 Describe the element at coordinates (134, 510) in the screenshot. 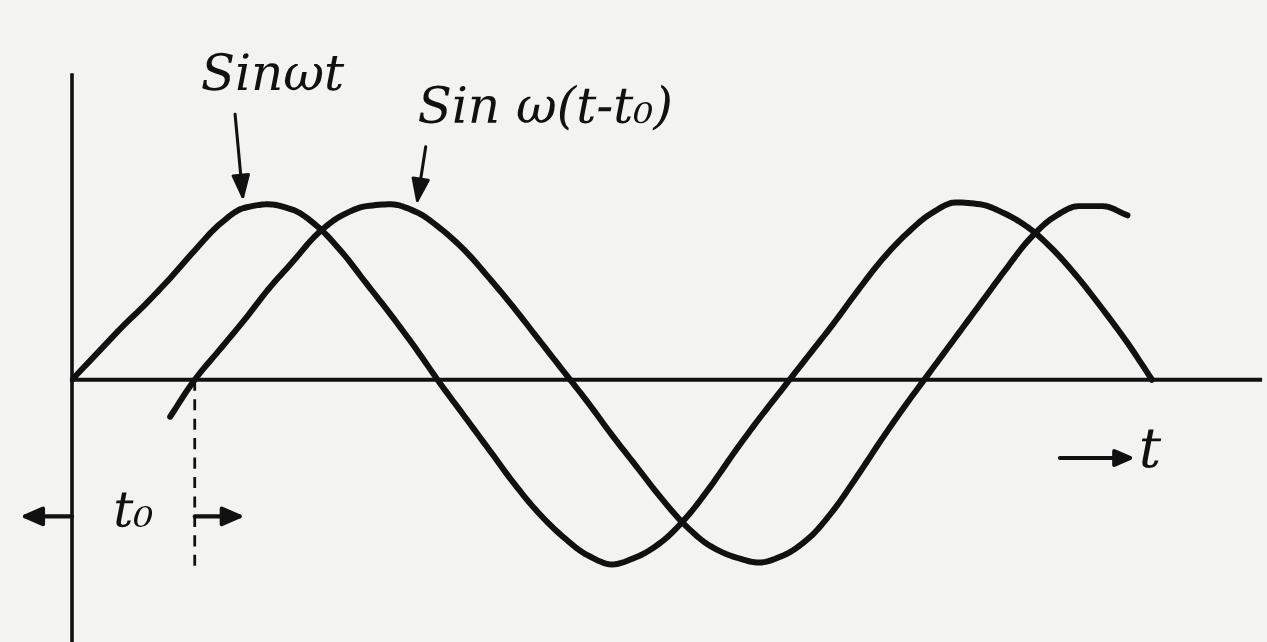

I see `annotation: t₀` at that location.